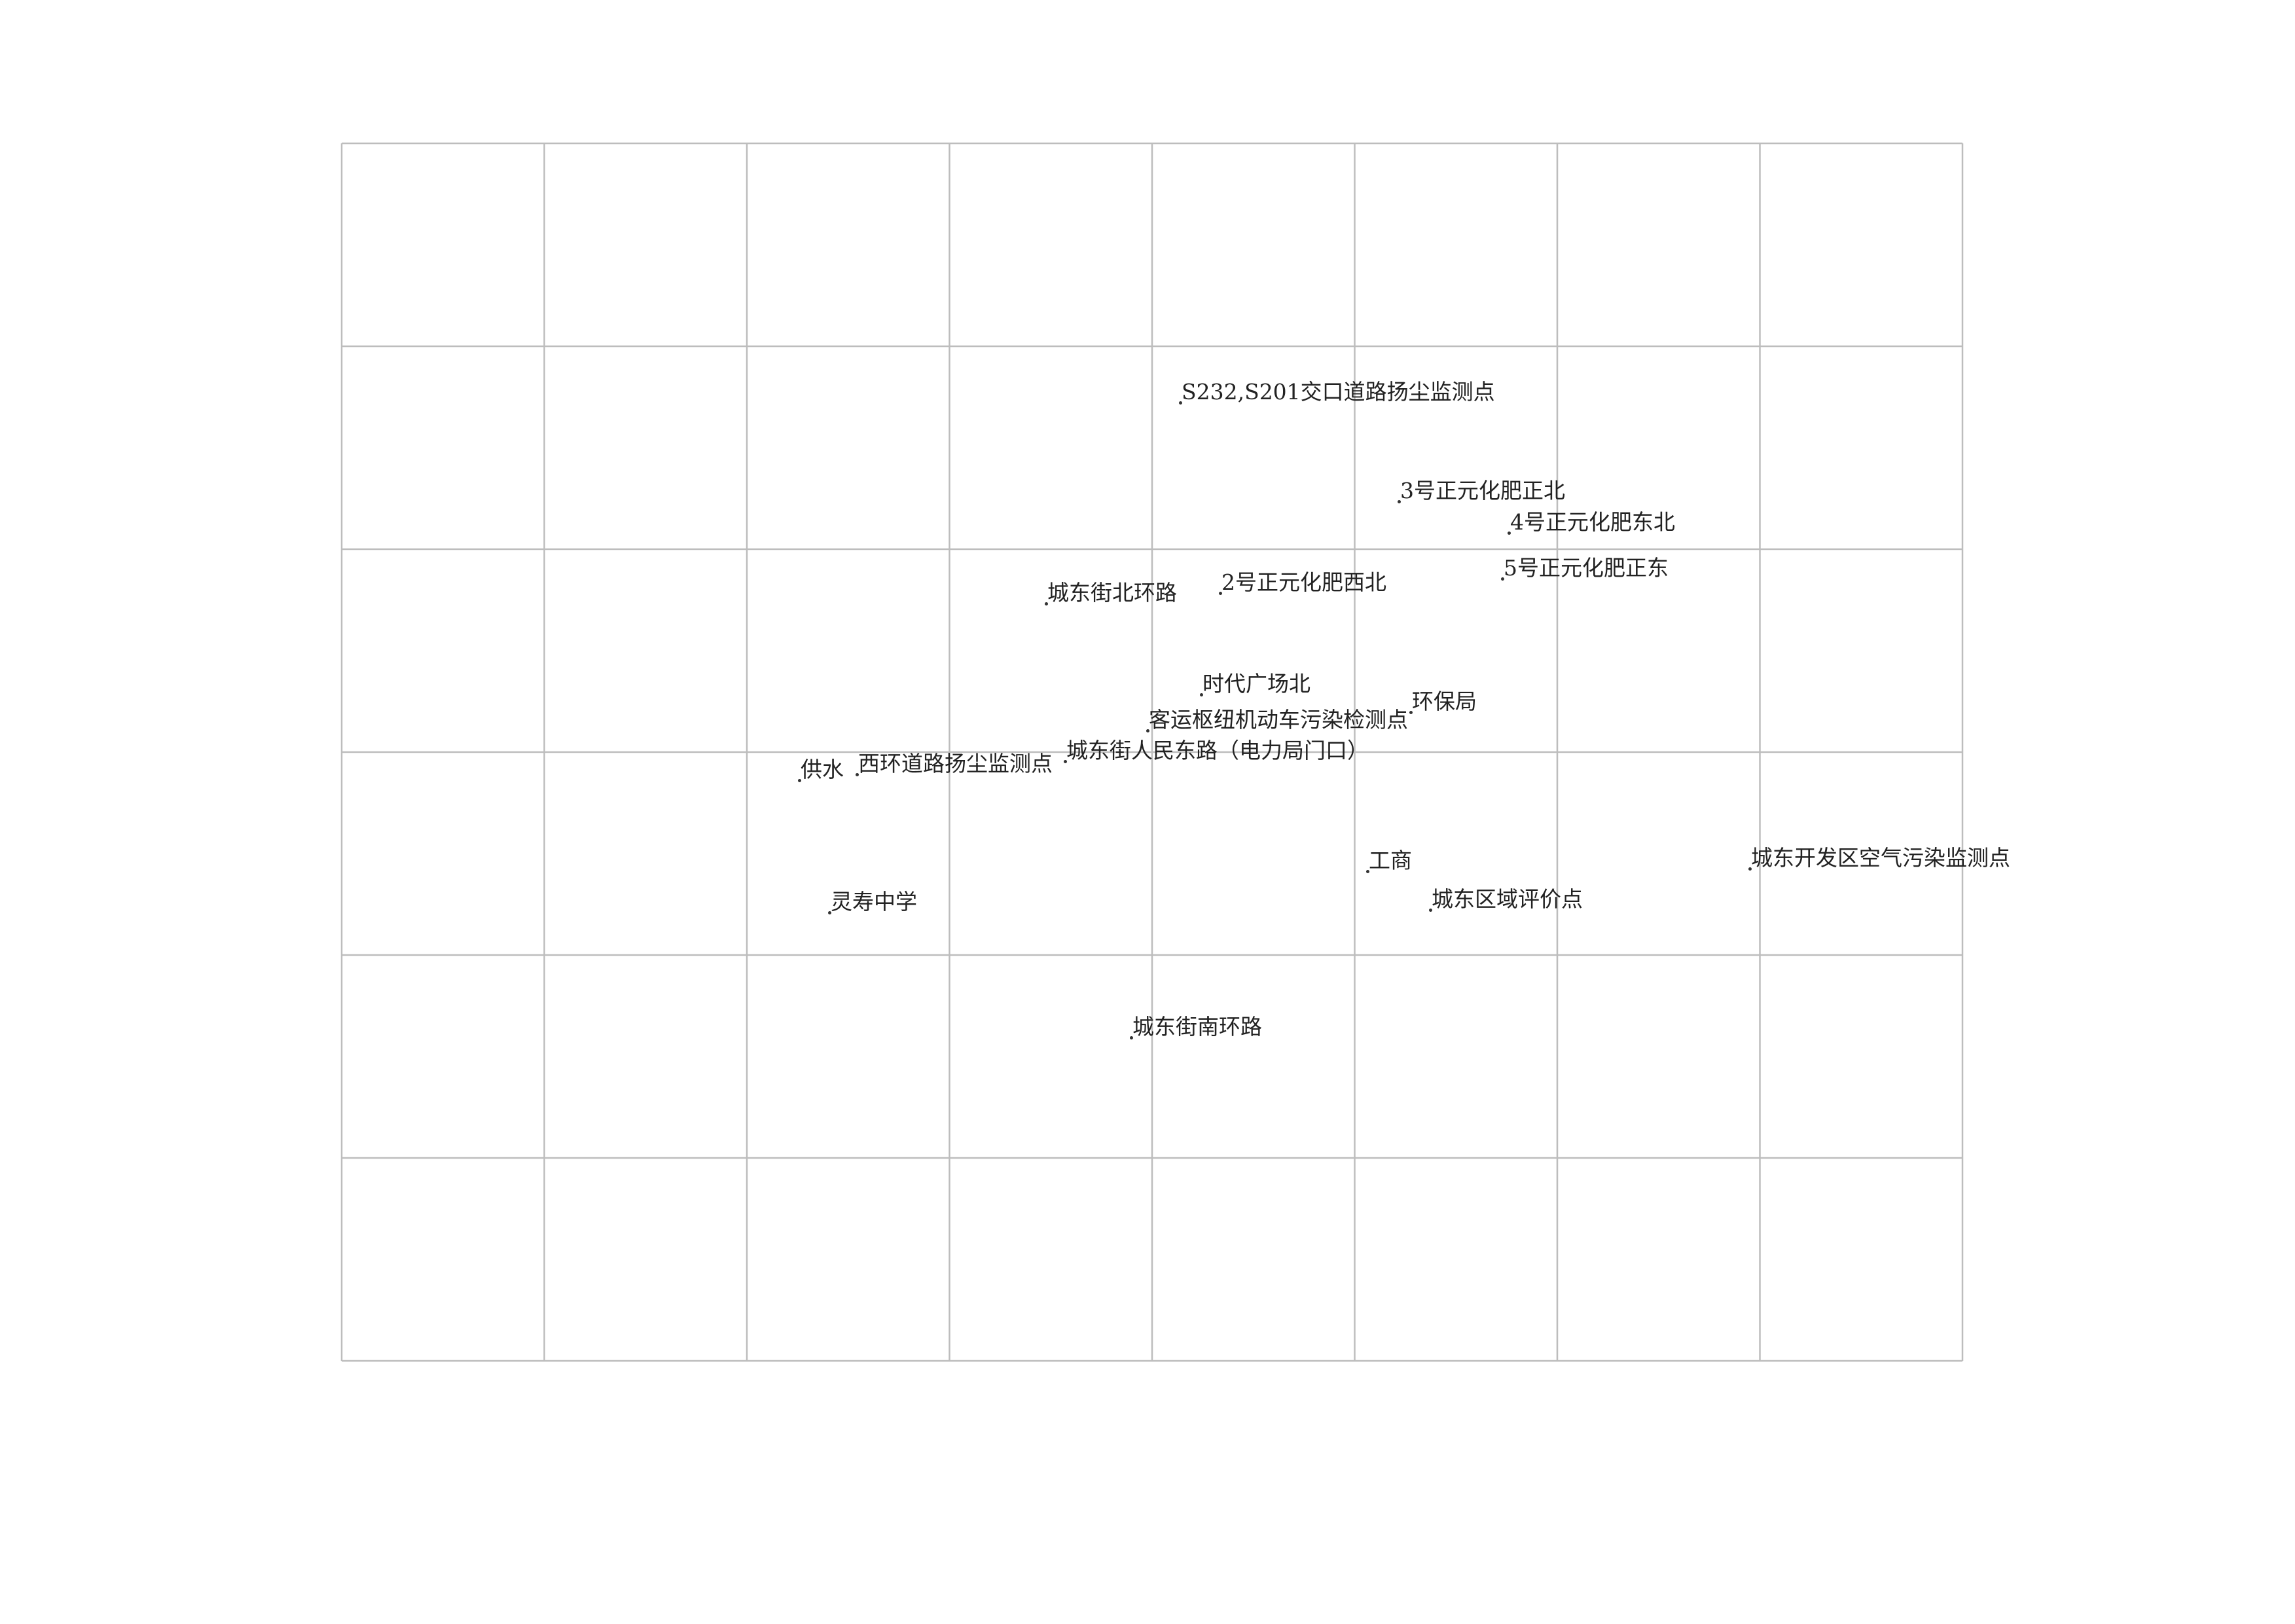 Image resolution: width=2295 pixels, height=1624 pixels. Describe the element at coordinates (1508, 899) in the screenshot. I see `station-label: 城东区域评价点` at that location.